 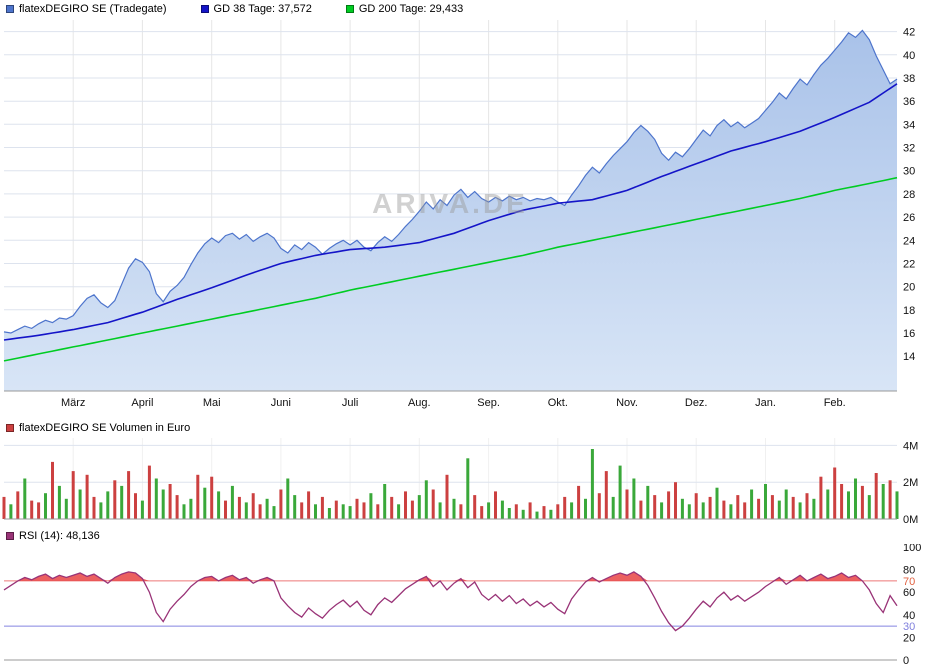 What do you see at coordinates (909, 288) in the screenshot?
I see `price-y-tick: 20` at bounding box center [909, 288].